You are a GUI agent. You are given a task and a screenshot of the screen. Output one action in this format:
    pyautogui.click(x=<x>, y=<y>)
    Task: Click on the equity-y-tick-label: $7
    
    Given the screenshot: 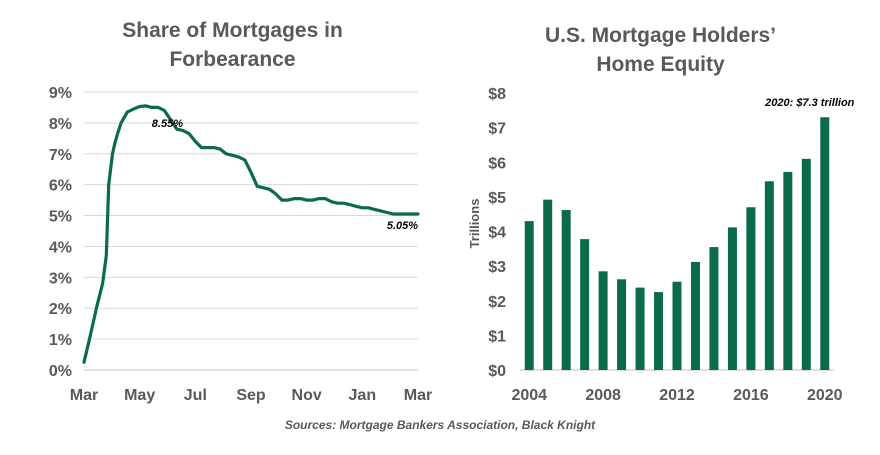 What is the action you would take?
    pyautogui.click(x=497, y=129)
    